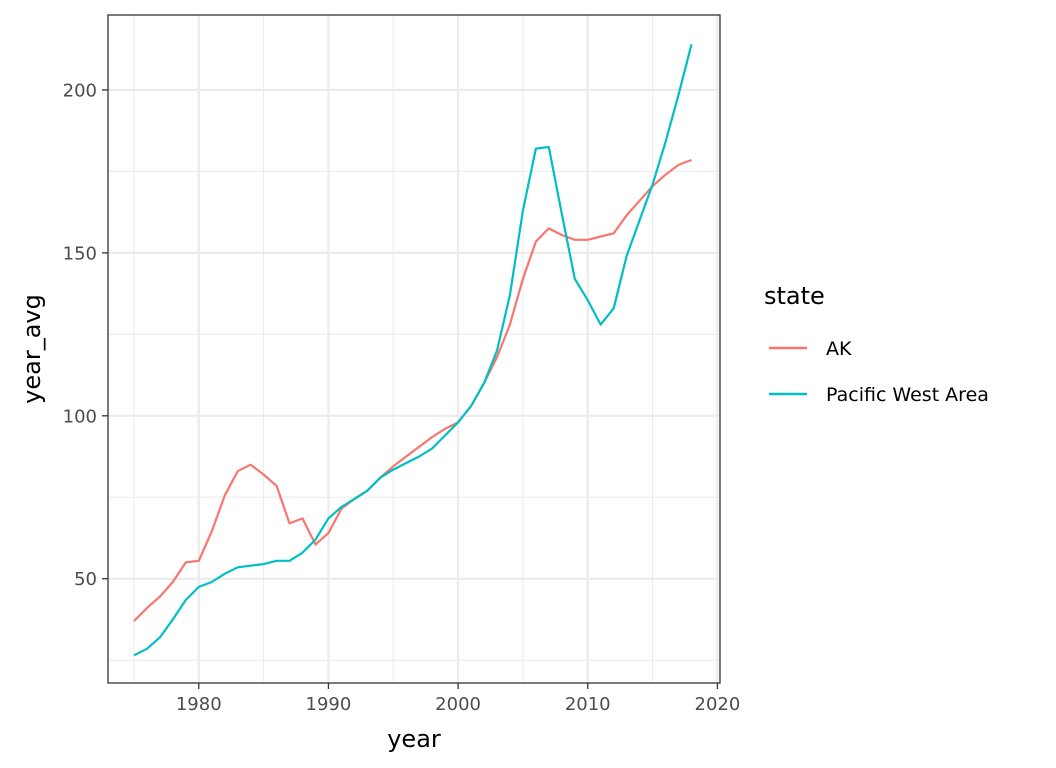  I want to click on legend-label: AK, so click(839, 349).